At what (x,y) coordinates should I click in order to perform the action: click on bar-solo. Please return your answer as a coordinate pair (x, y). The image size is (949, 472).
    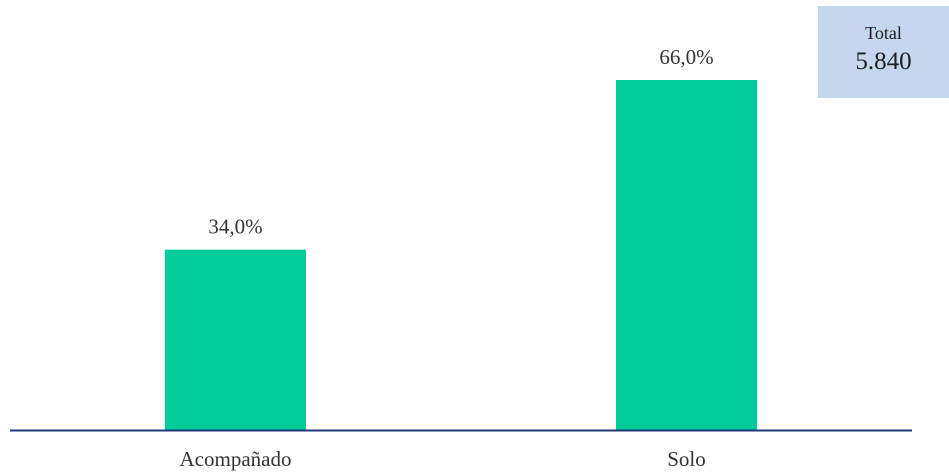
    Looking at the image, I should click on (686, 255).